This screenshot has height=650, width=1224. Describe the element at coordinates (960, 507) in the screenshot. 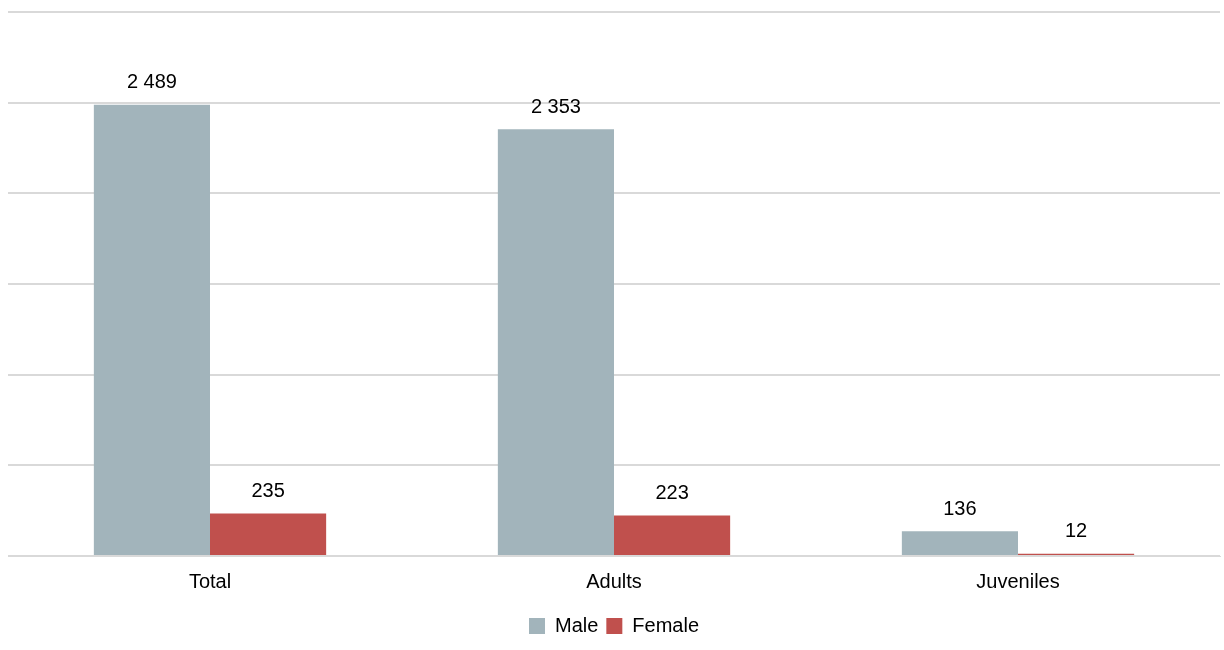

I see `data-label: 136` at that location.